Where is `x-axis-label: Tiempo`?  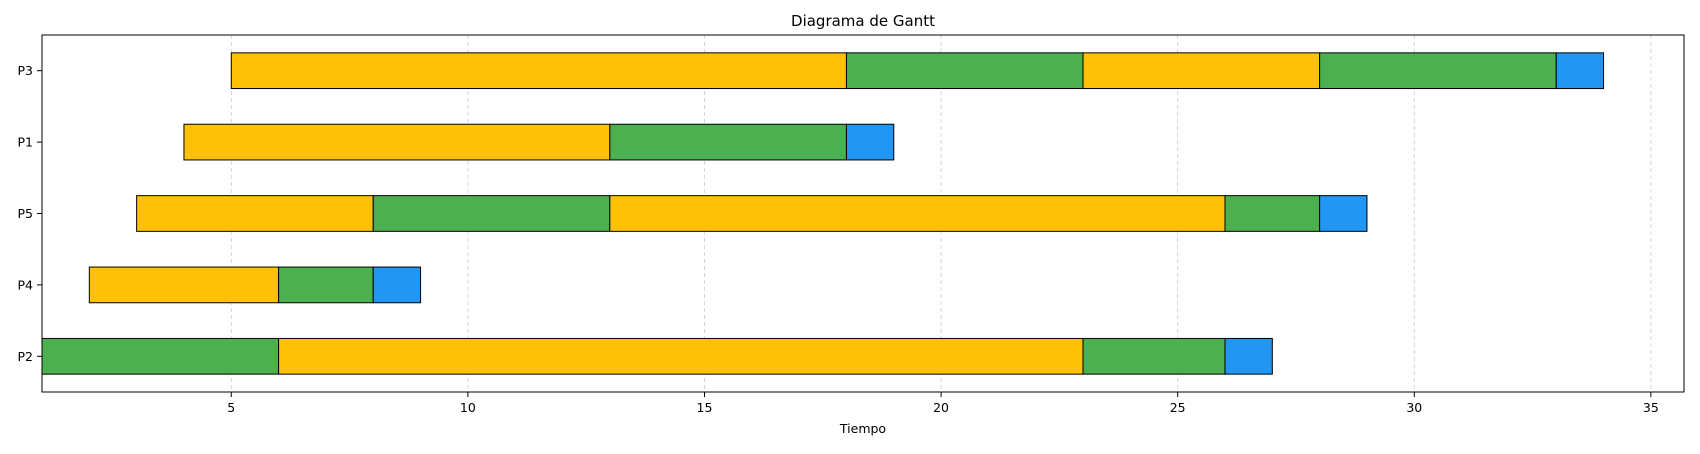
x-axis-label: Tiempo is located at coordinates (862, 428).